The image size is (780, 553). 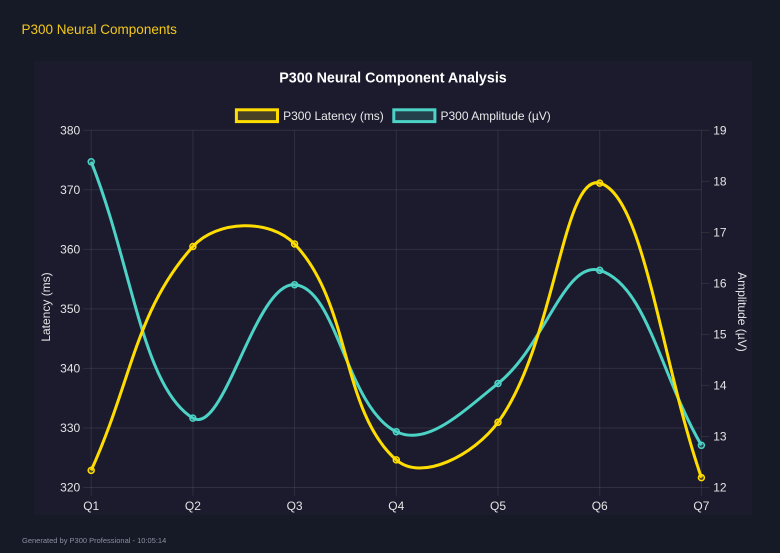 I want to click on svg-text: 17, so click(x=720, y=233).